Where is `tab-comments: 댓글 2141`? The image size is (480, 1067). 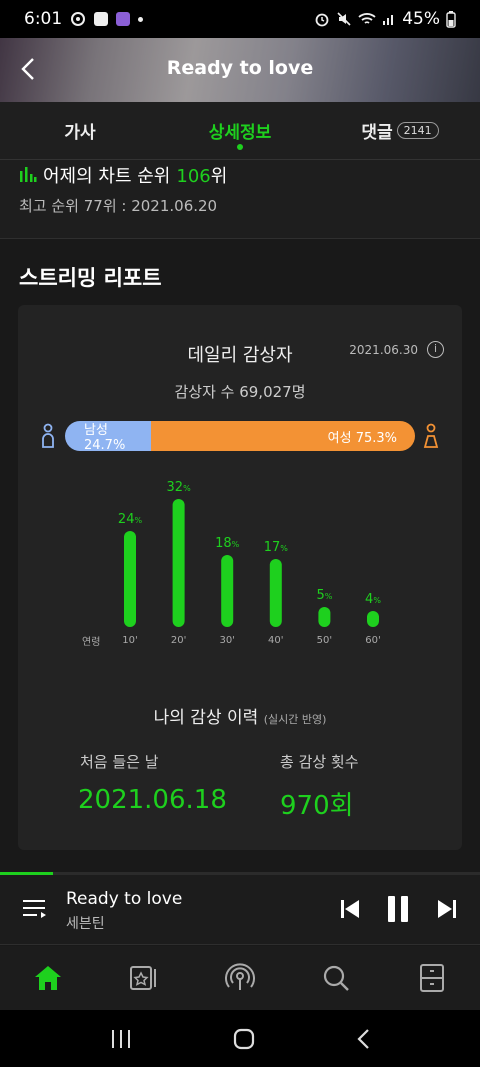 tab-comments: 댓글 2141 is located at coordinates (400, 130).